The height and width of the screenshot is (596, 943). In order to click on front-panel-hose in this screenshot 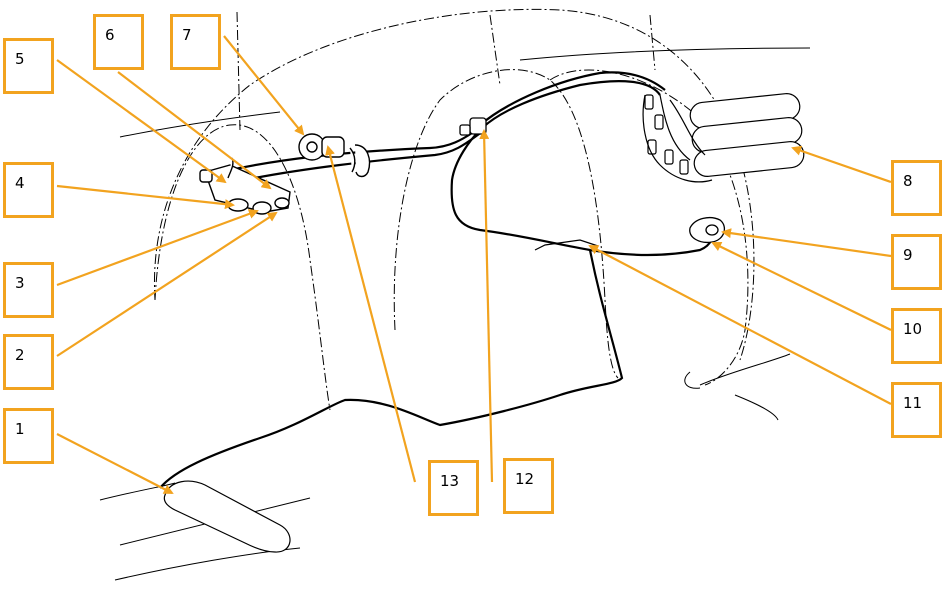, I will do `click(355, 149)`.